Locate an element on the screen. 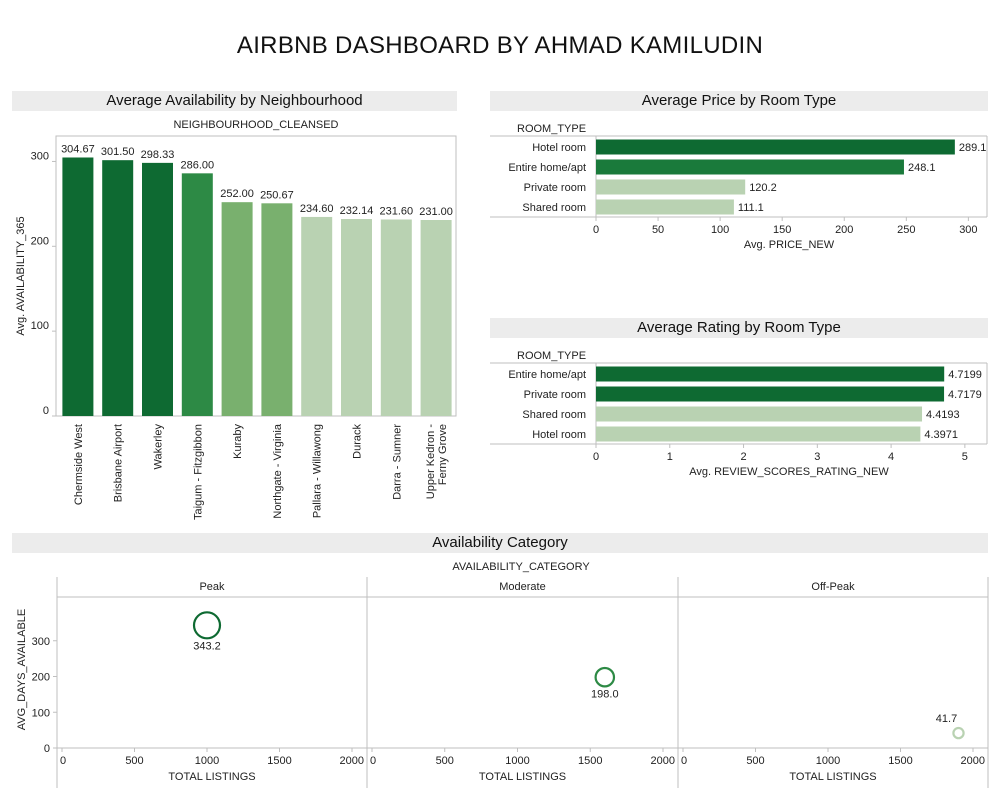 This screenshot has width=1000, height=800. rating-x-tick-label: 5 is located at coordinates (965, 457).